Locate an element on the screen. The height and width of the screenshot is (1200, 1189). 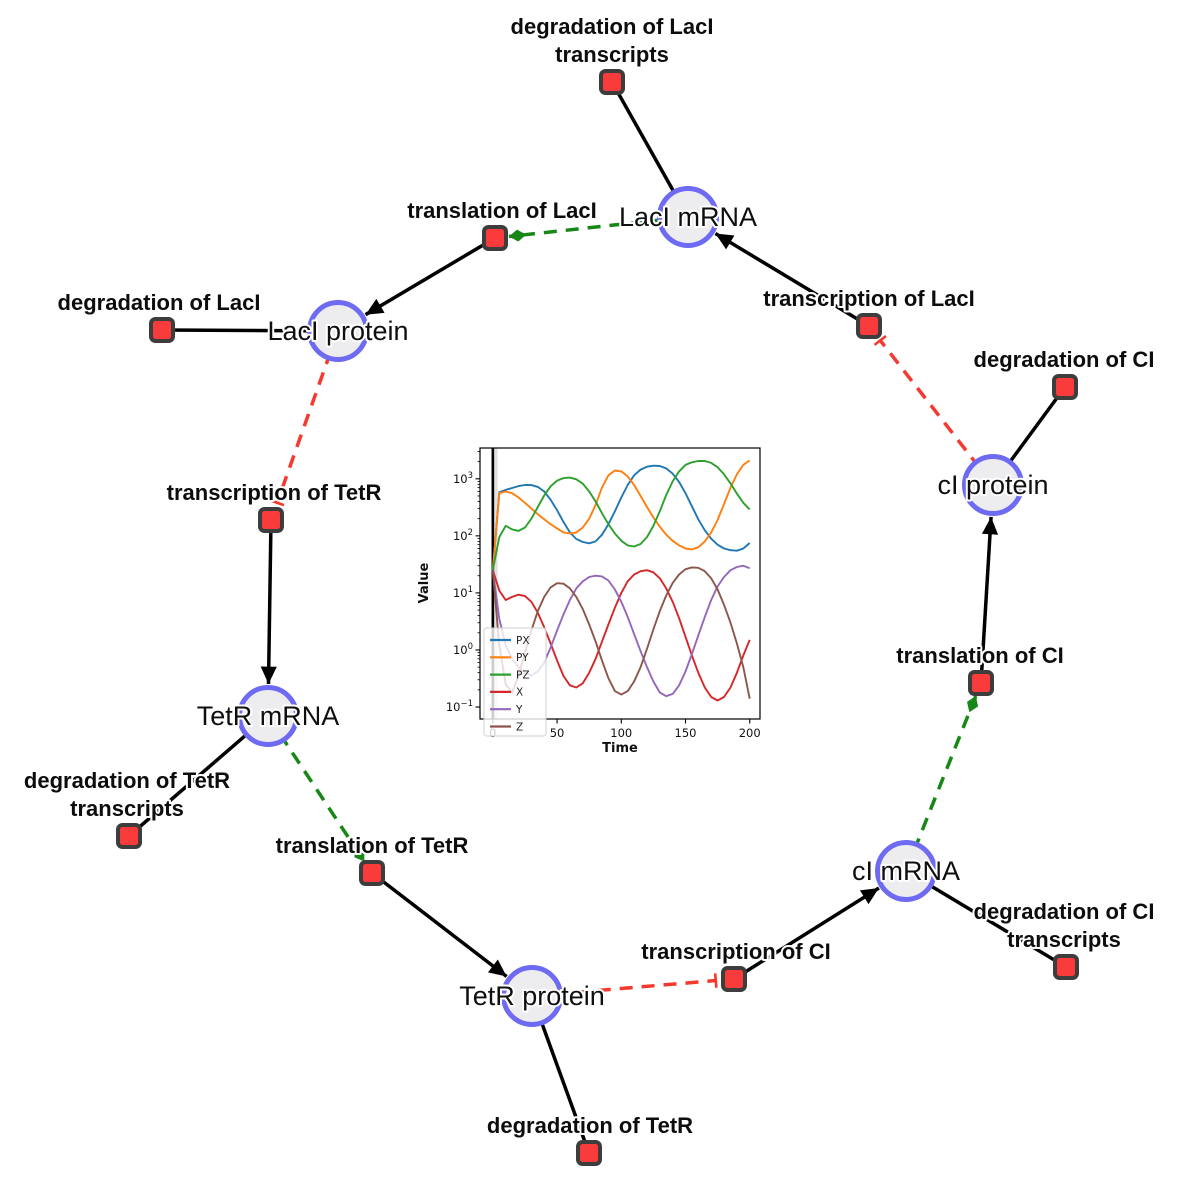
reaction-label-deg_ci-line1: degradation of CI is located at coordinates (1064, 359).